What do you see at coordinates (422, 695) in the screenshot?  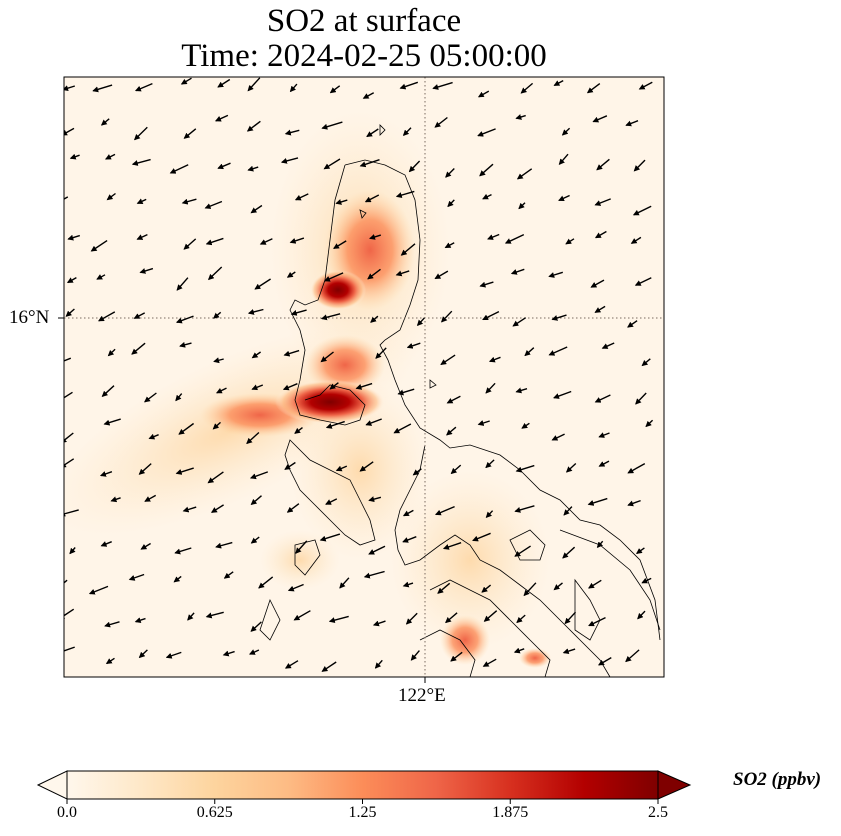 I see `lon-tick-label: 122°E` at bounding box center [422, 695].